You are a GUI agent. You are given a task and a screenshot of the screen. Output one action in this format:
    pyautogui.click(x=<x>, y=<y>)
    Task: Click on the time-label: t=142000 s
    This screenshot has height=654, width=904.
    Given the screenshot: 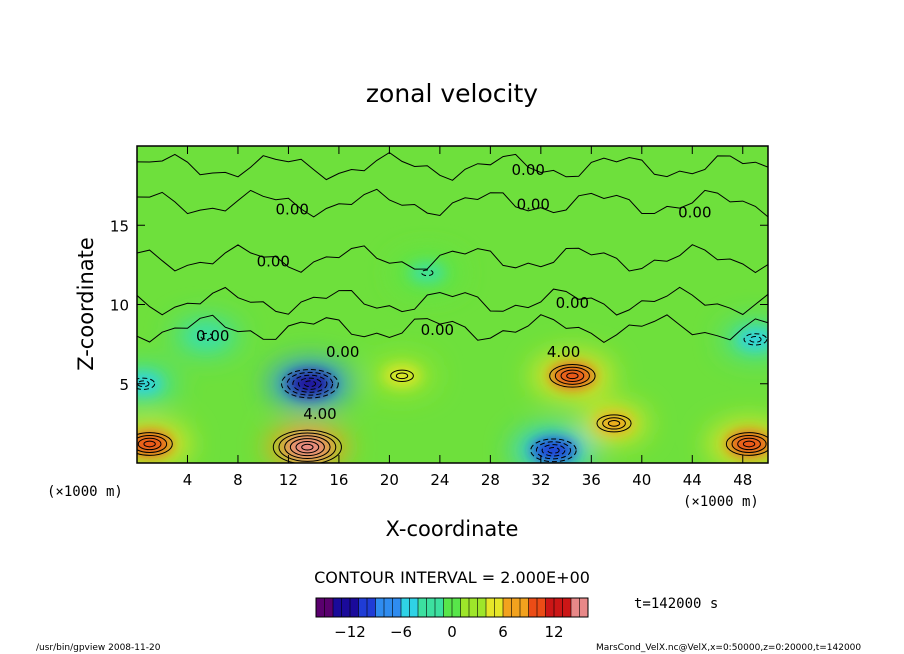 What is the action you would take?
    pyautogui.click(x=676, y=604)
    